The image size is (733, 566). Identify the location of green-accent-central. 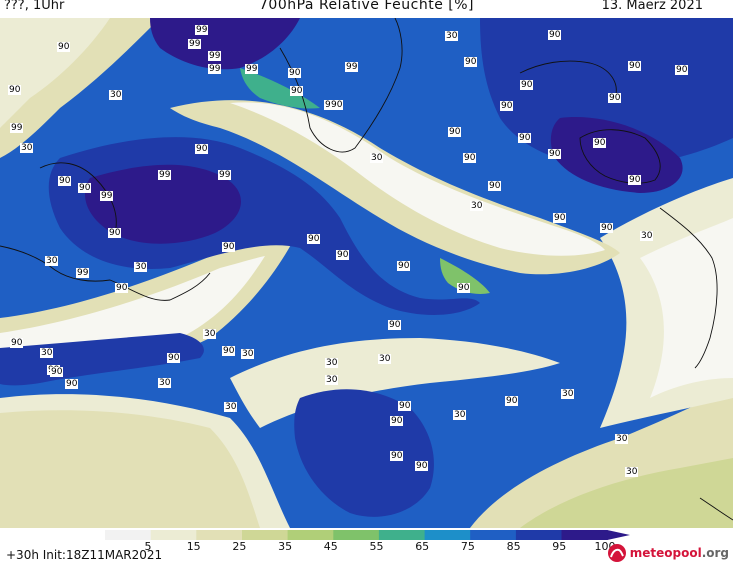
(465, 276).